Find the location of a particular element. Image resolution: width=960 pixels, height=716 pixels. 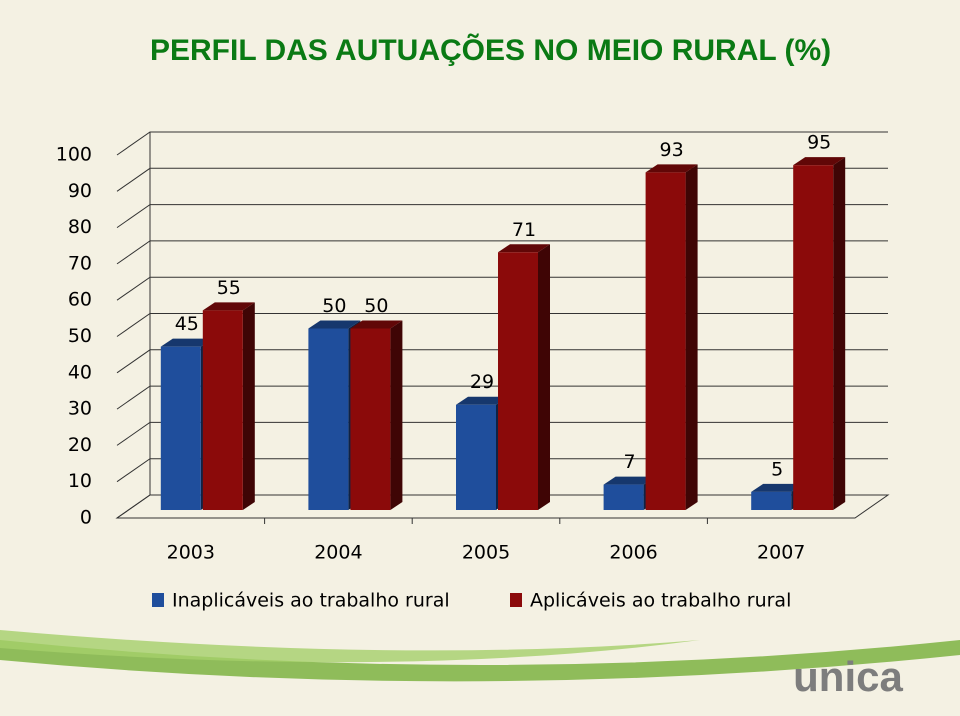

value-label: 29 is located at coordinates (482, 382).